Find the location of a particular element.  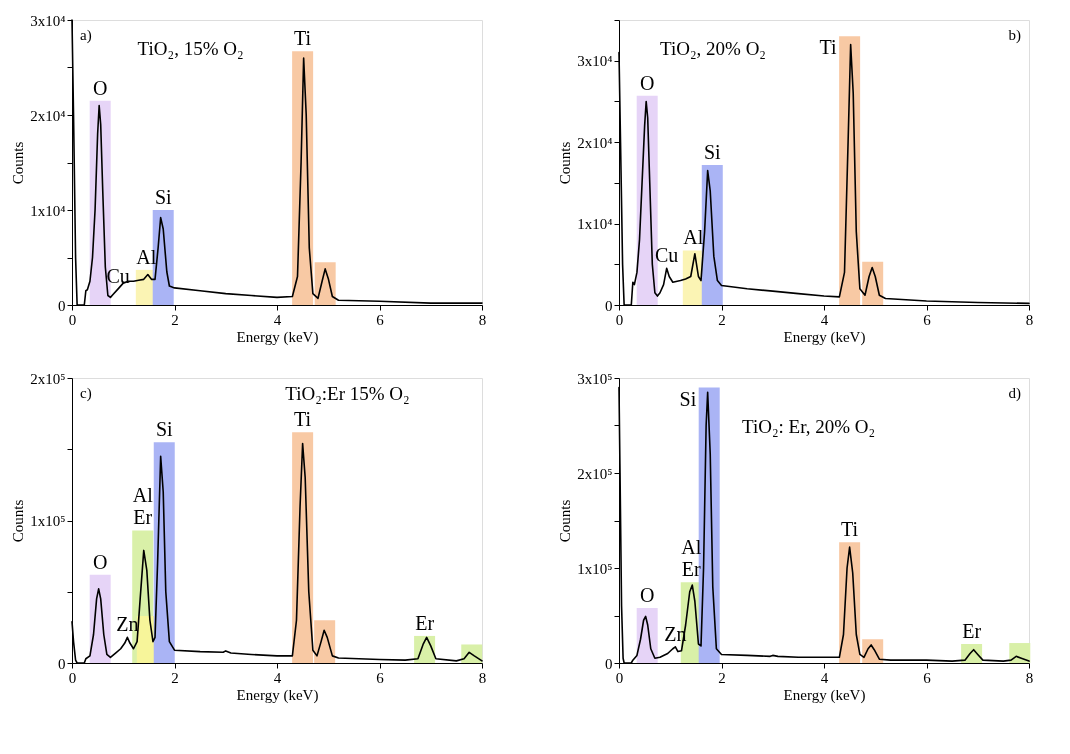

chart-title: b) is located at coordinates (1014, 35).